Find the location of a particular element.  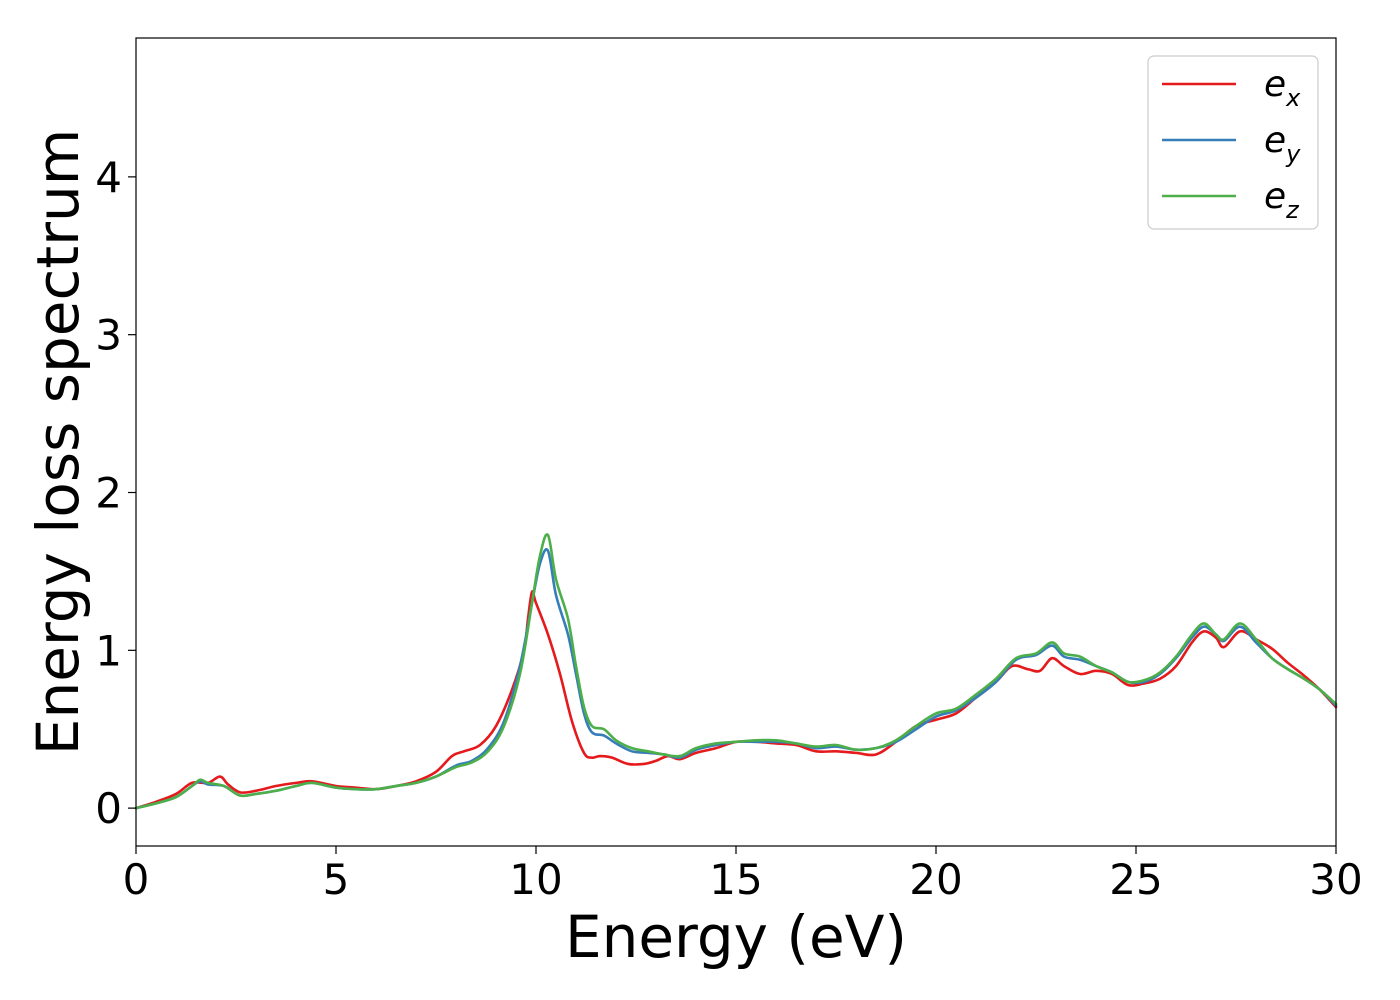

y-tick-label: 2 is located at coordinates (108, 493).